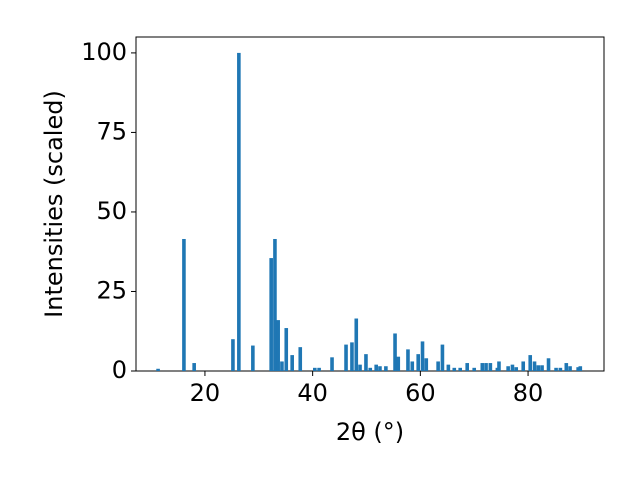  Describe the element at coordinates (370, 432) in the screenshot. I see `x-axis-label: 2θ (°)` at that location.